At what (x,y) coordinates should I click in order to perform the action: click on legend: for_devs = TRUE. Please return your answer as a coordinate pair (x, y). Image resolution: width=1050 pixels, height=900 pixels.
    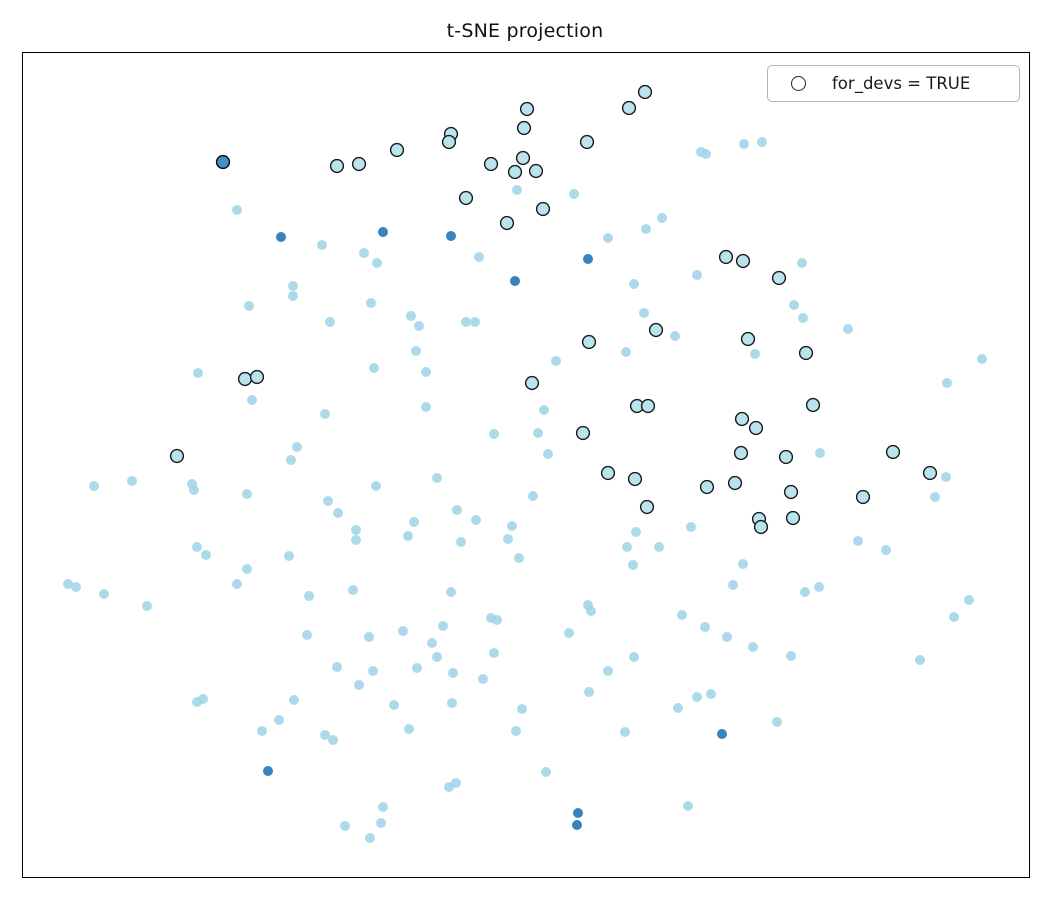
    Looking at the image, I should click on (893, 83).